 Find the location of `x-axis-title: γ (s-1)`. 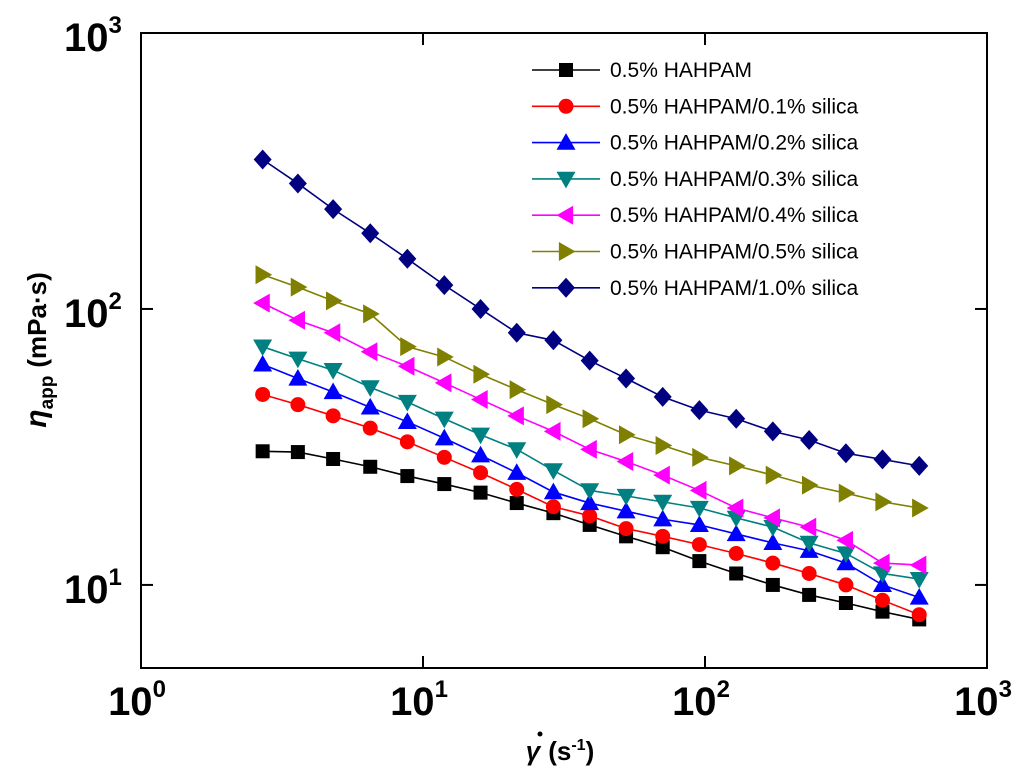

x-axis-title: γ (s-1) is located at coordinates (560, 748).